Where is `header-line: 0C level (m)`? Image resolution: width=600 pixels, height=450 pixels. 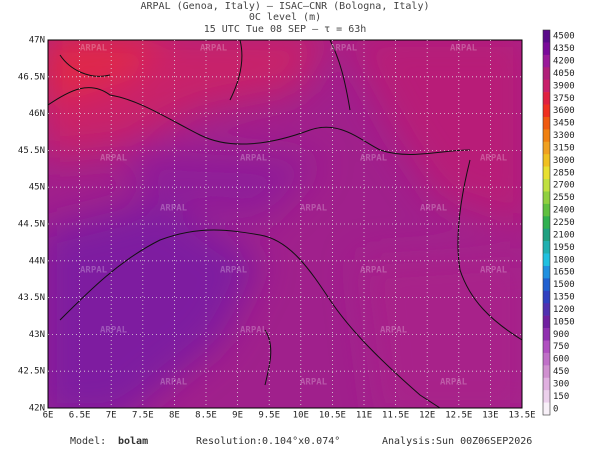
header-line: 0C level (m) is located at coordinates (285, 17).